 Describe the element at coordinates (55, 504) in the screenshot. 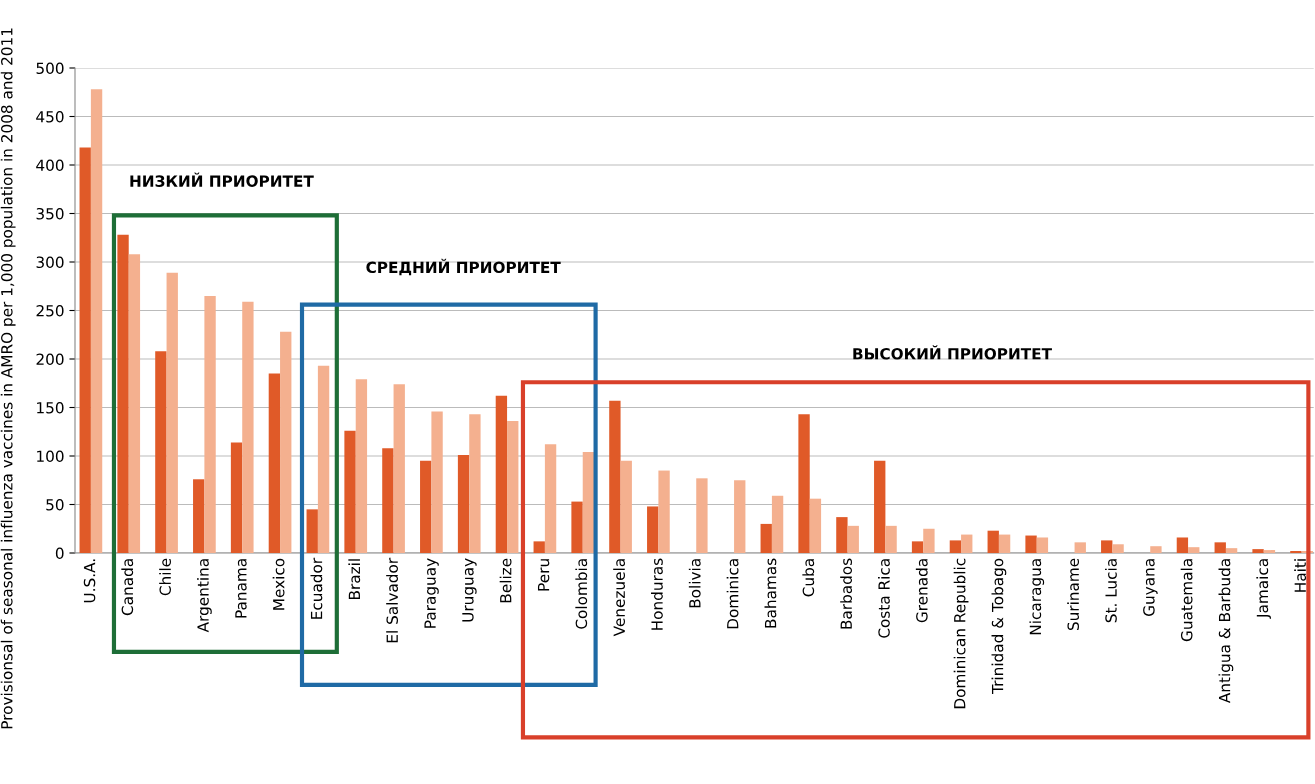

I see `y-tick-label: 50` at that location.